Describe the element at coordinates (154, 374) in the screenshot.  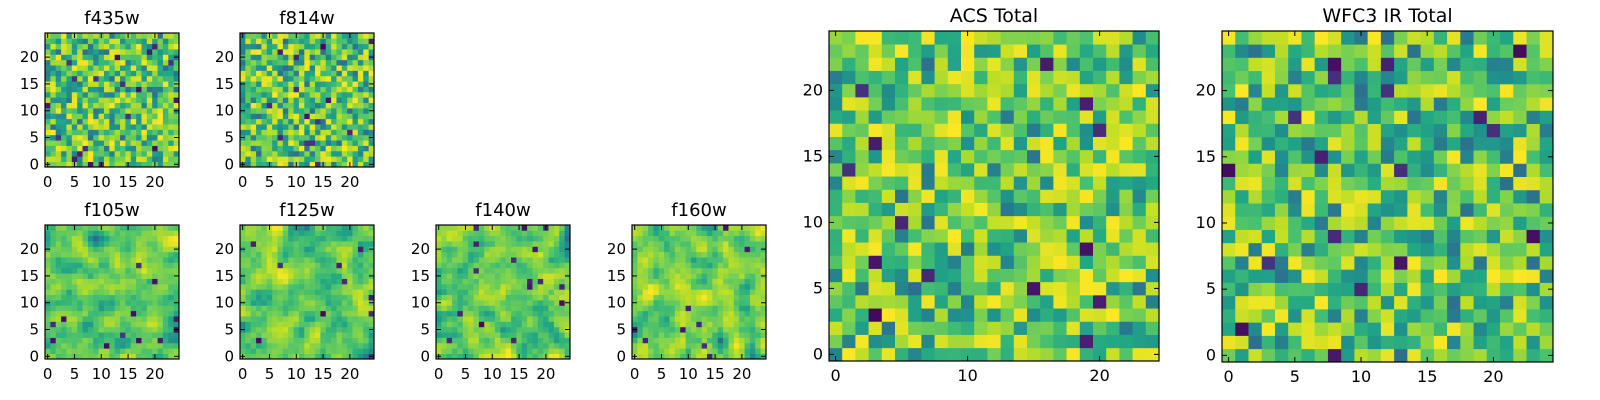
I see `panel-f105w-xtick-label: 20` at that location.